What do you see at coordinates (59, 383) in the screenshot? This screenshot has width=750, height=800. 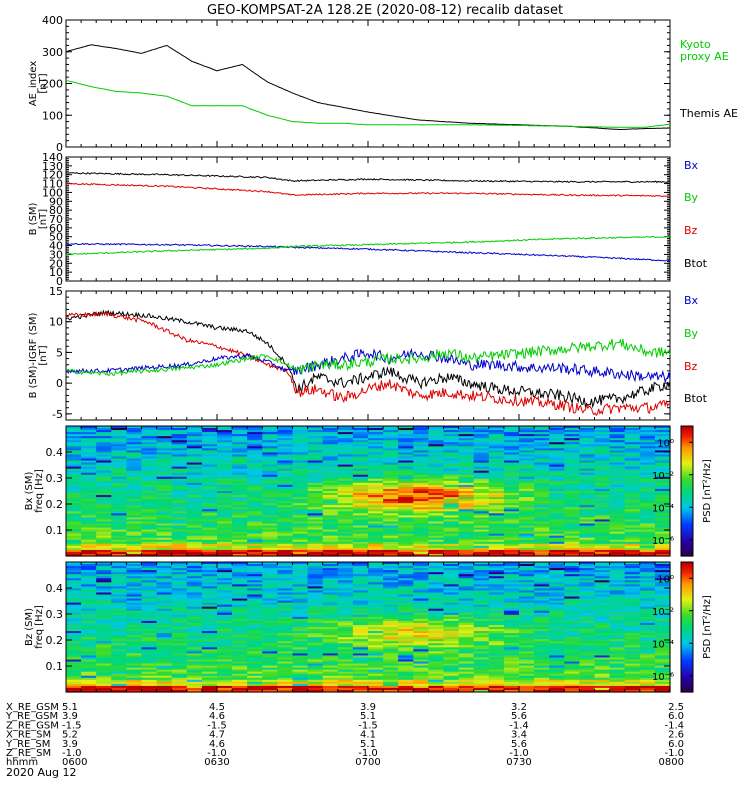 I see `dbsm-ytick-label: 0` at bounding box center [59, 383].